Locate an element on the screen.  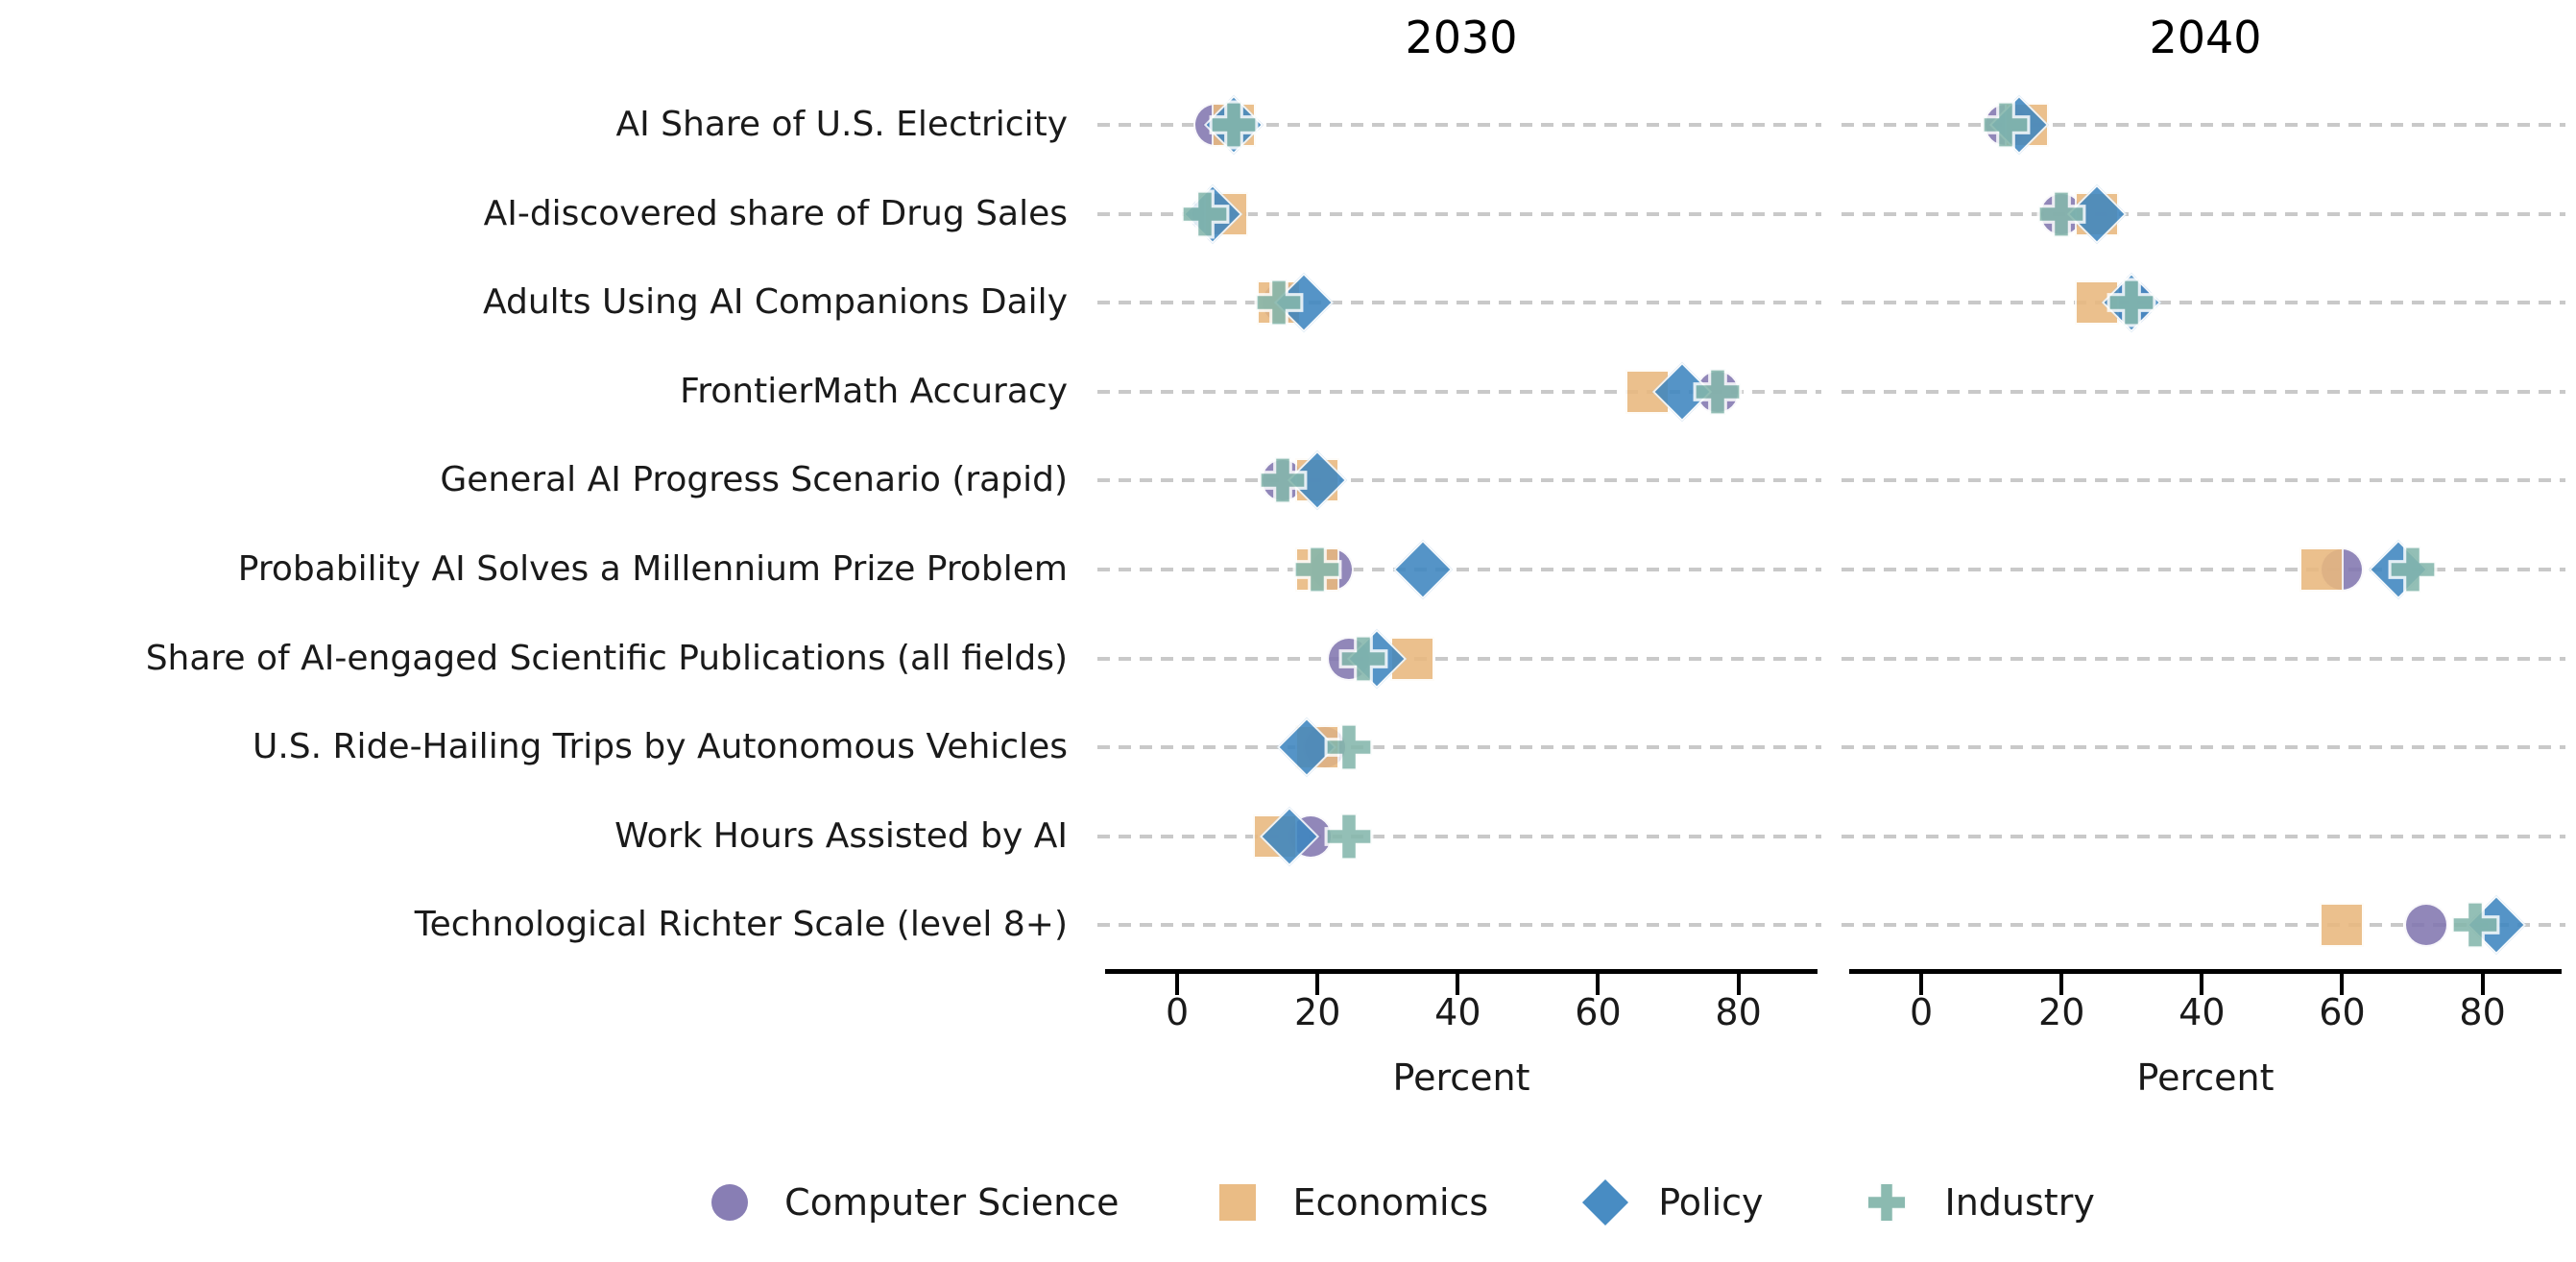
x-axis-label-2040: Percent is located at coordinates (2205, 1077).